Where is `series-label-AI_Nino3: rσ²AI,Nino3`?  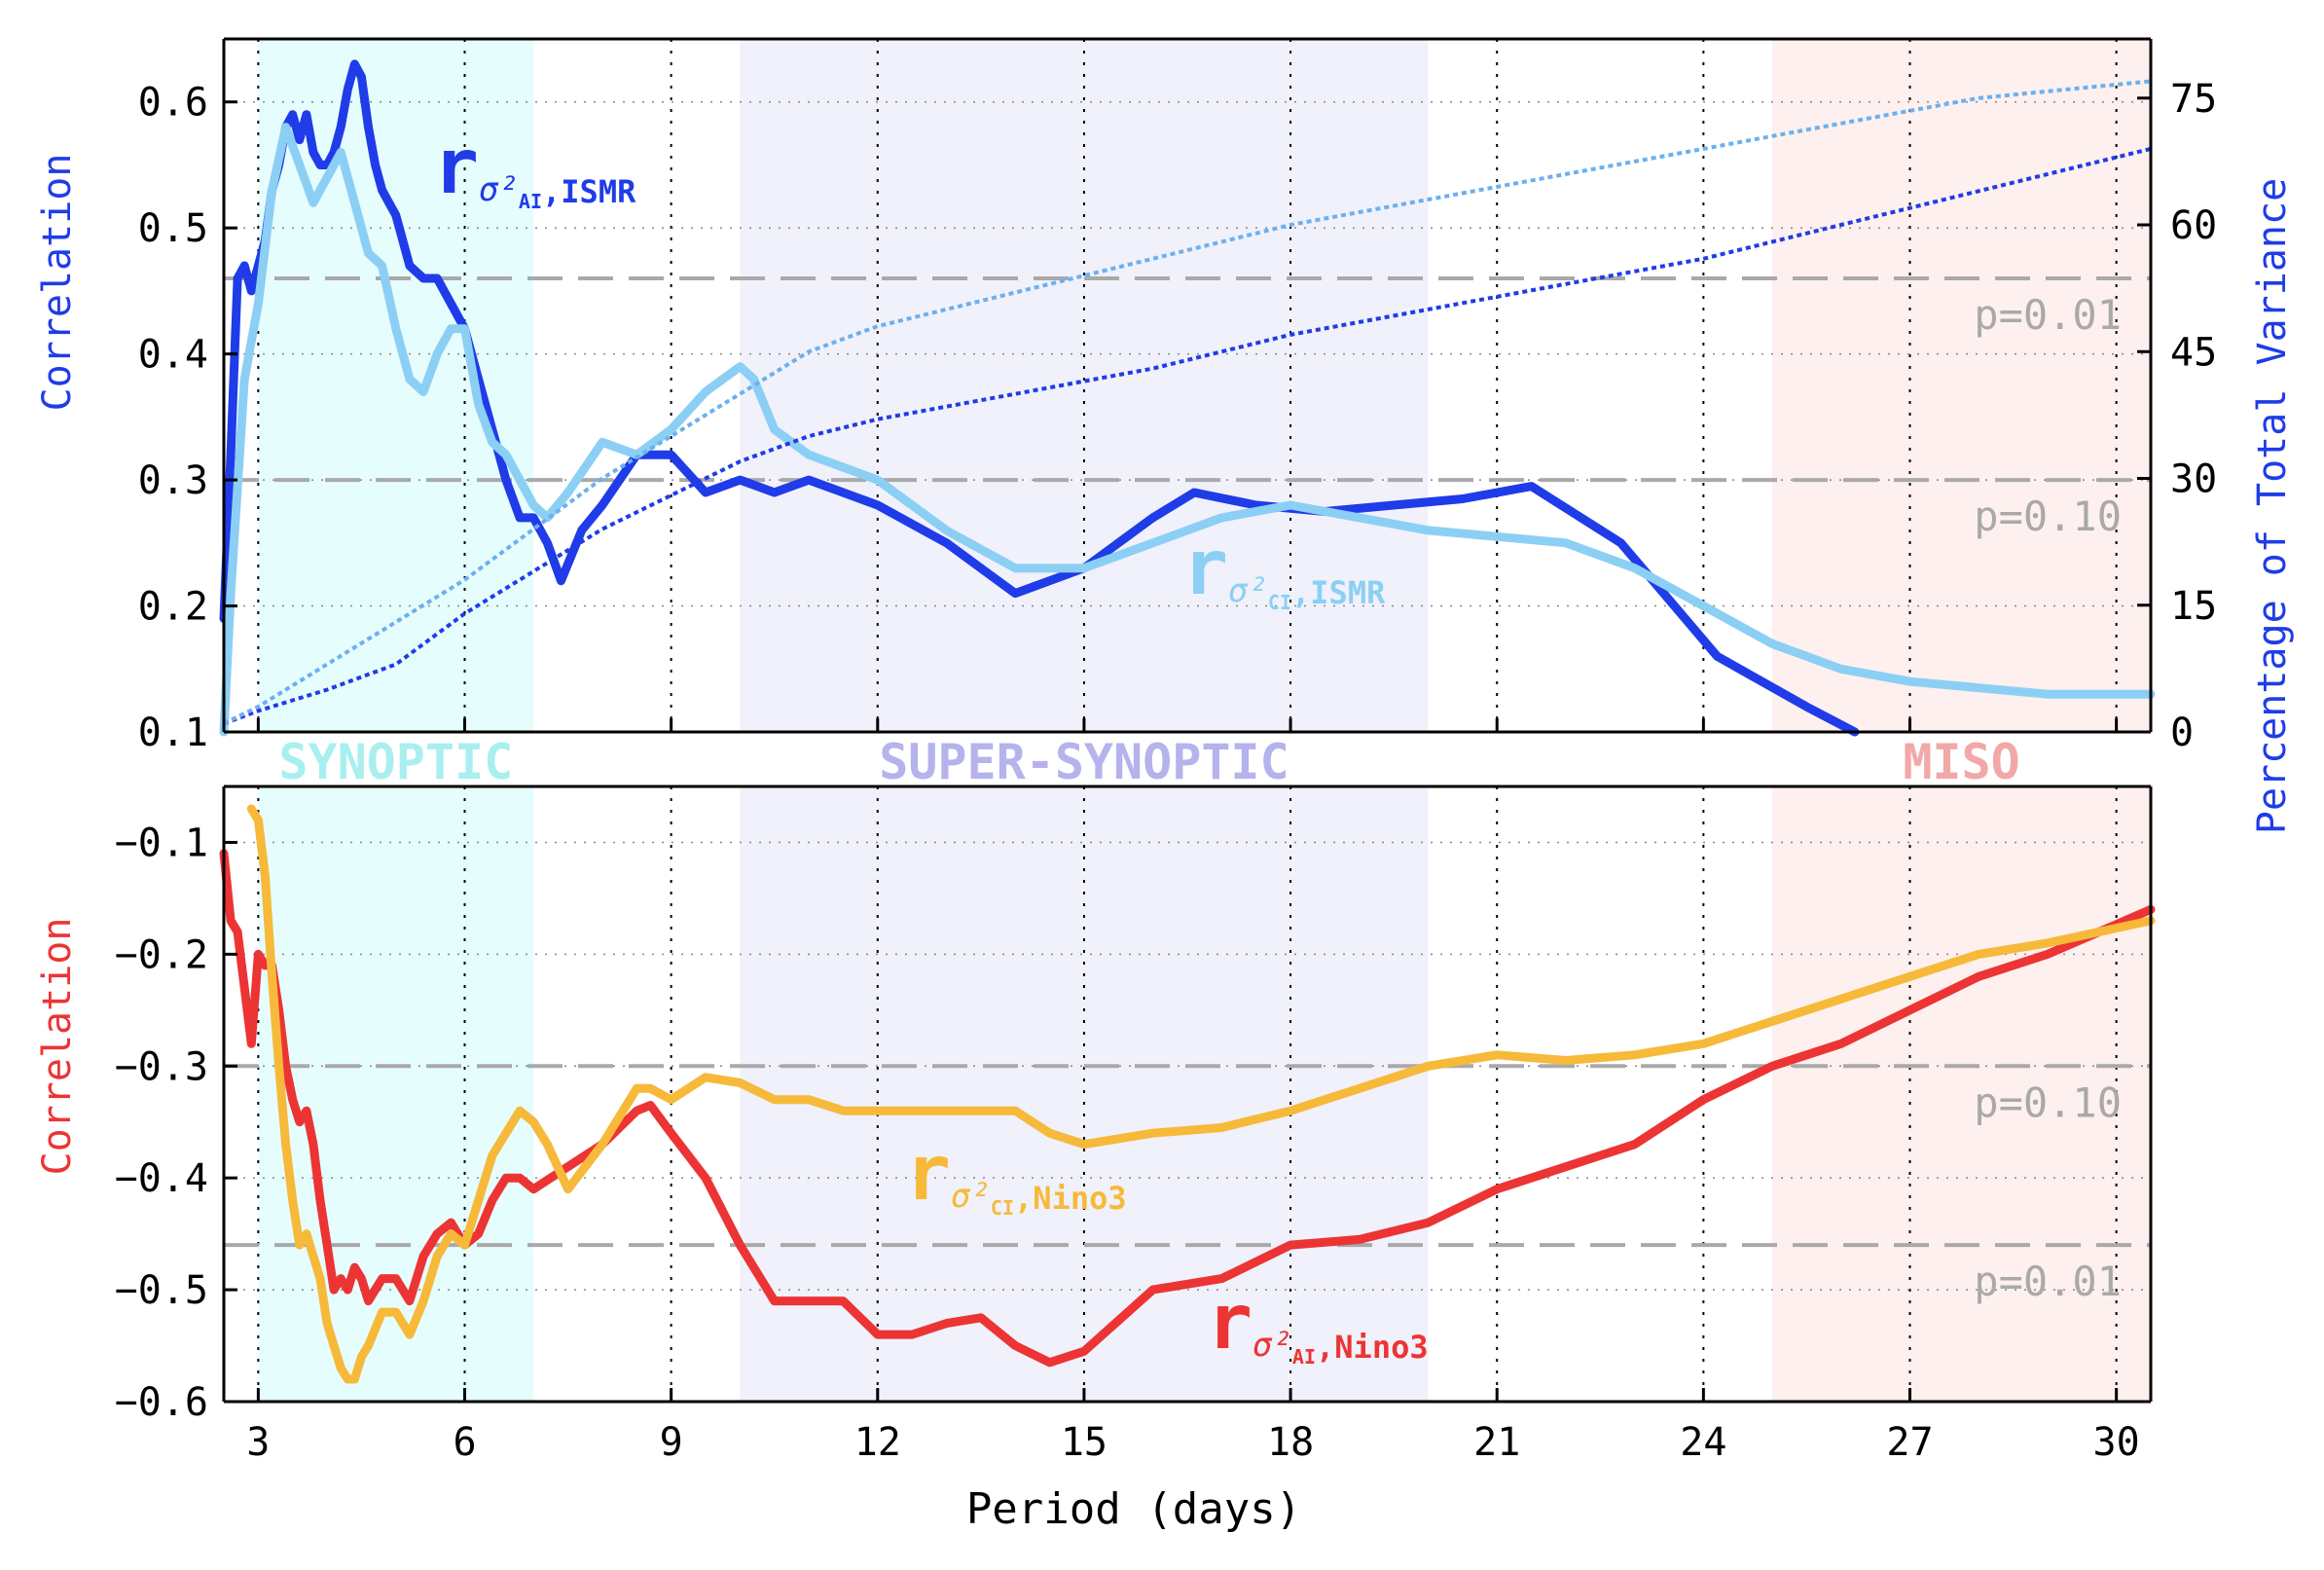 series-label-AI_Nino3: rσ²AI,Nino3 is located at coordinates (1318, 1324).